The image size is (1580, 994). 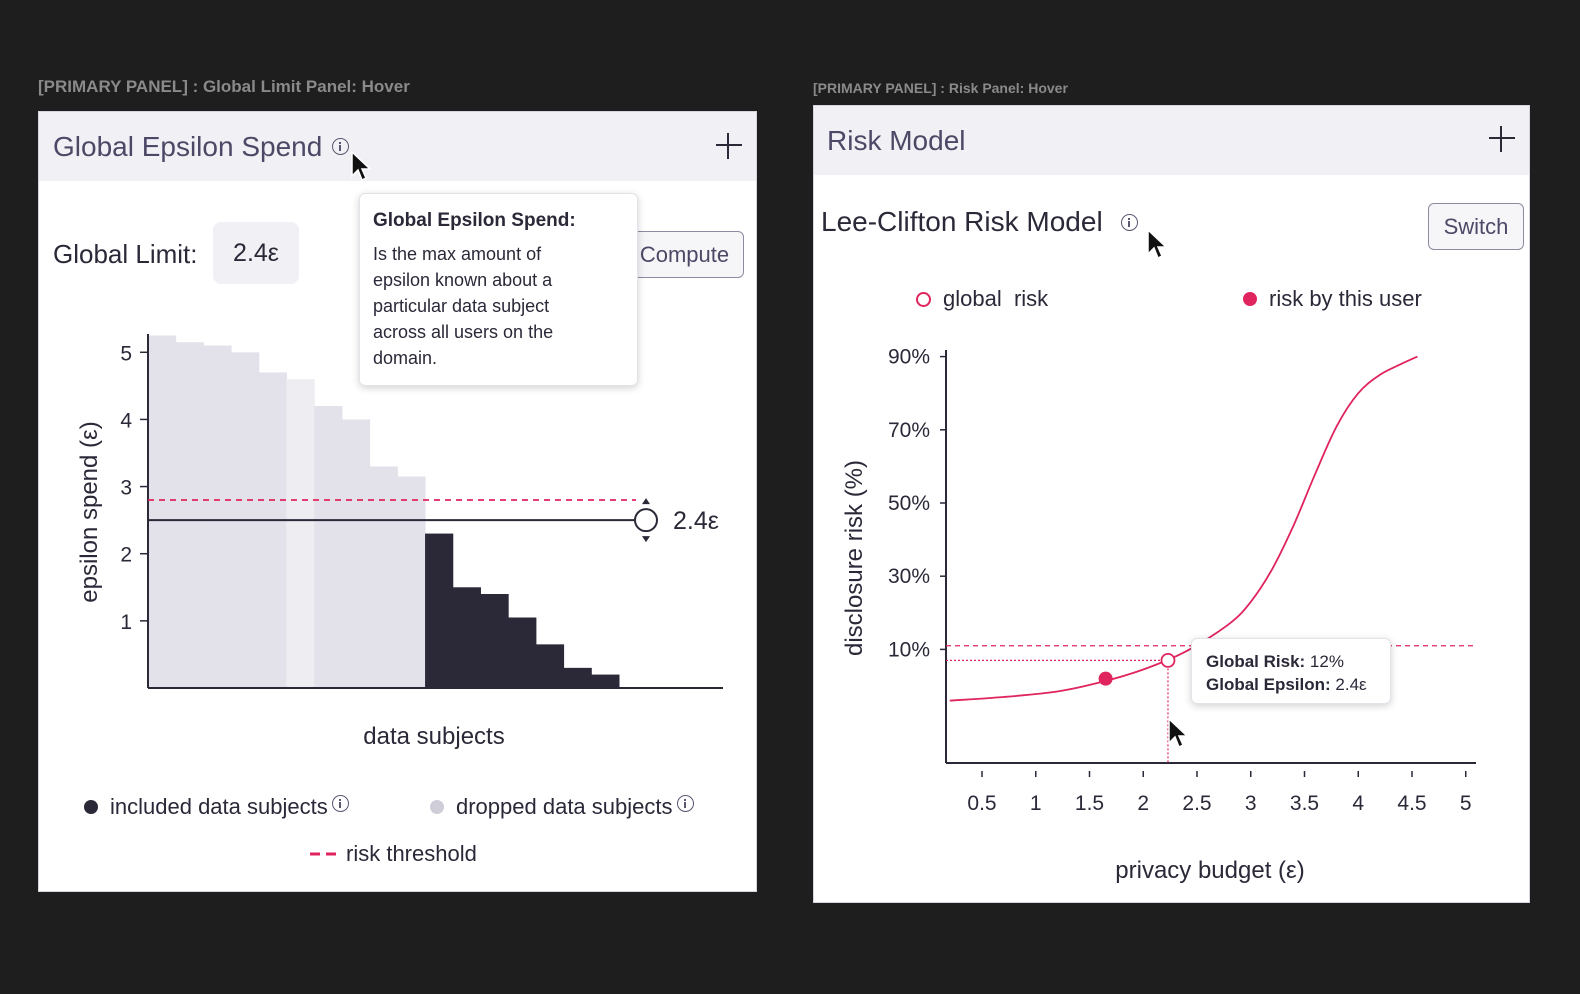 What do you see at coordinates (1466, 803) in the screenshot?
I see `x-tick-label: 5` at bounding box center [1466, 803].